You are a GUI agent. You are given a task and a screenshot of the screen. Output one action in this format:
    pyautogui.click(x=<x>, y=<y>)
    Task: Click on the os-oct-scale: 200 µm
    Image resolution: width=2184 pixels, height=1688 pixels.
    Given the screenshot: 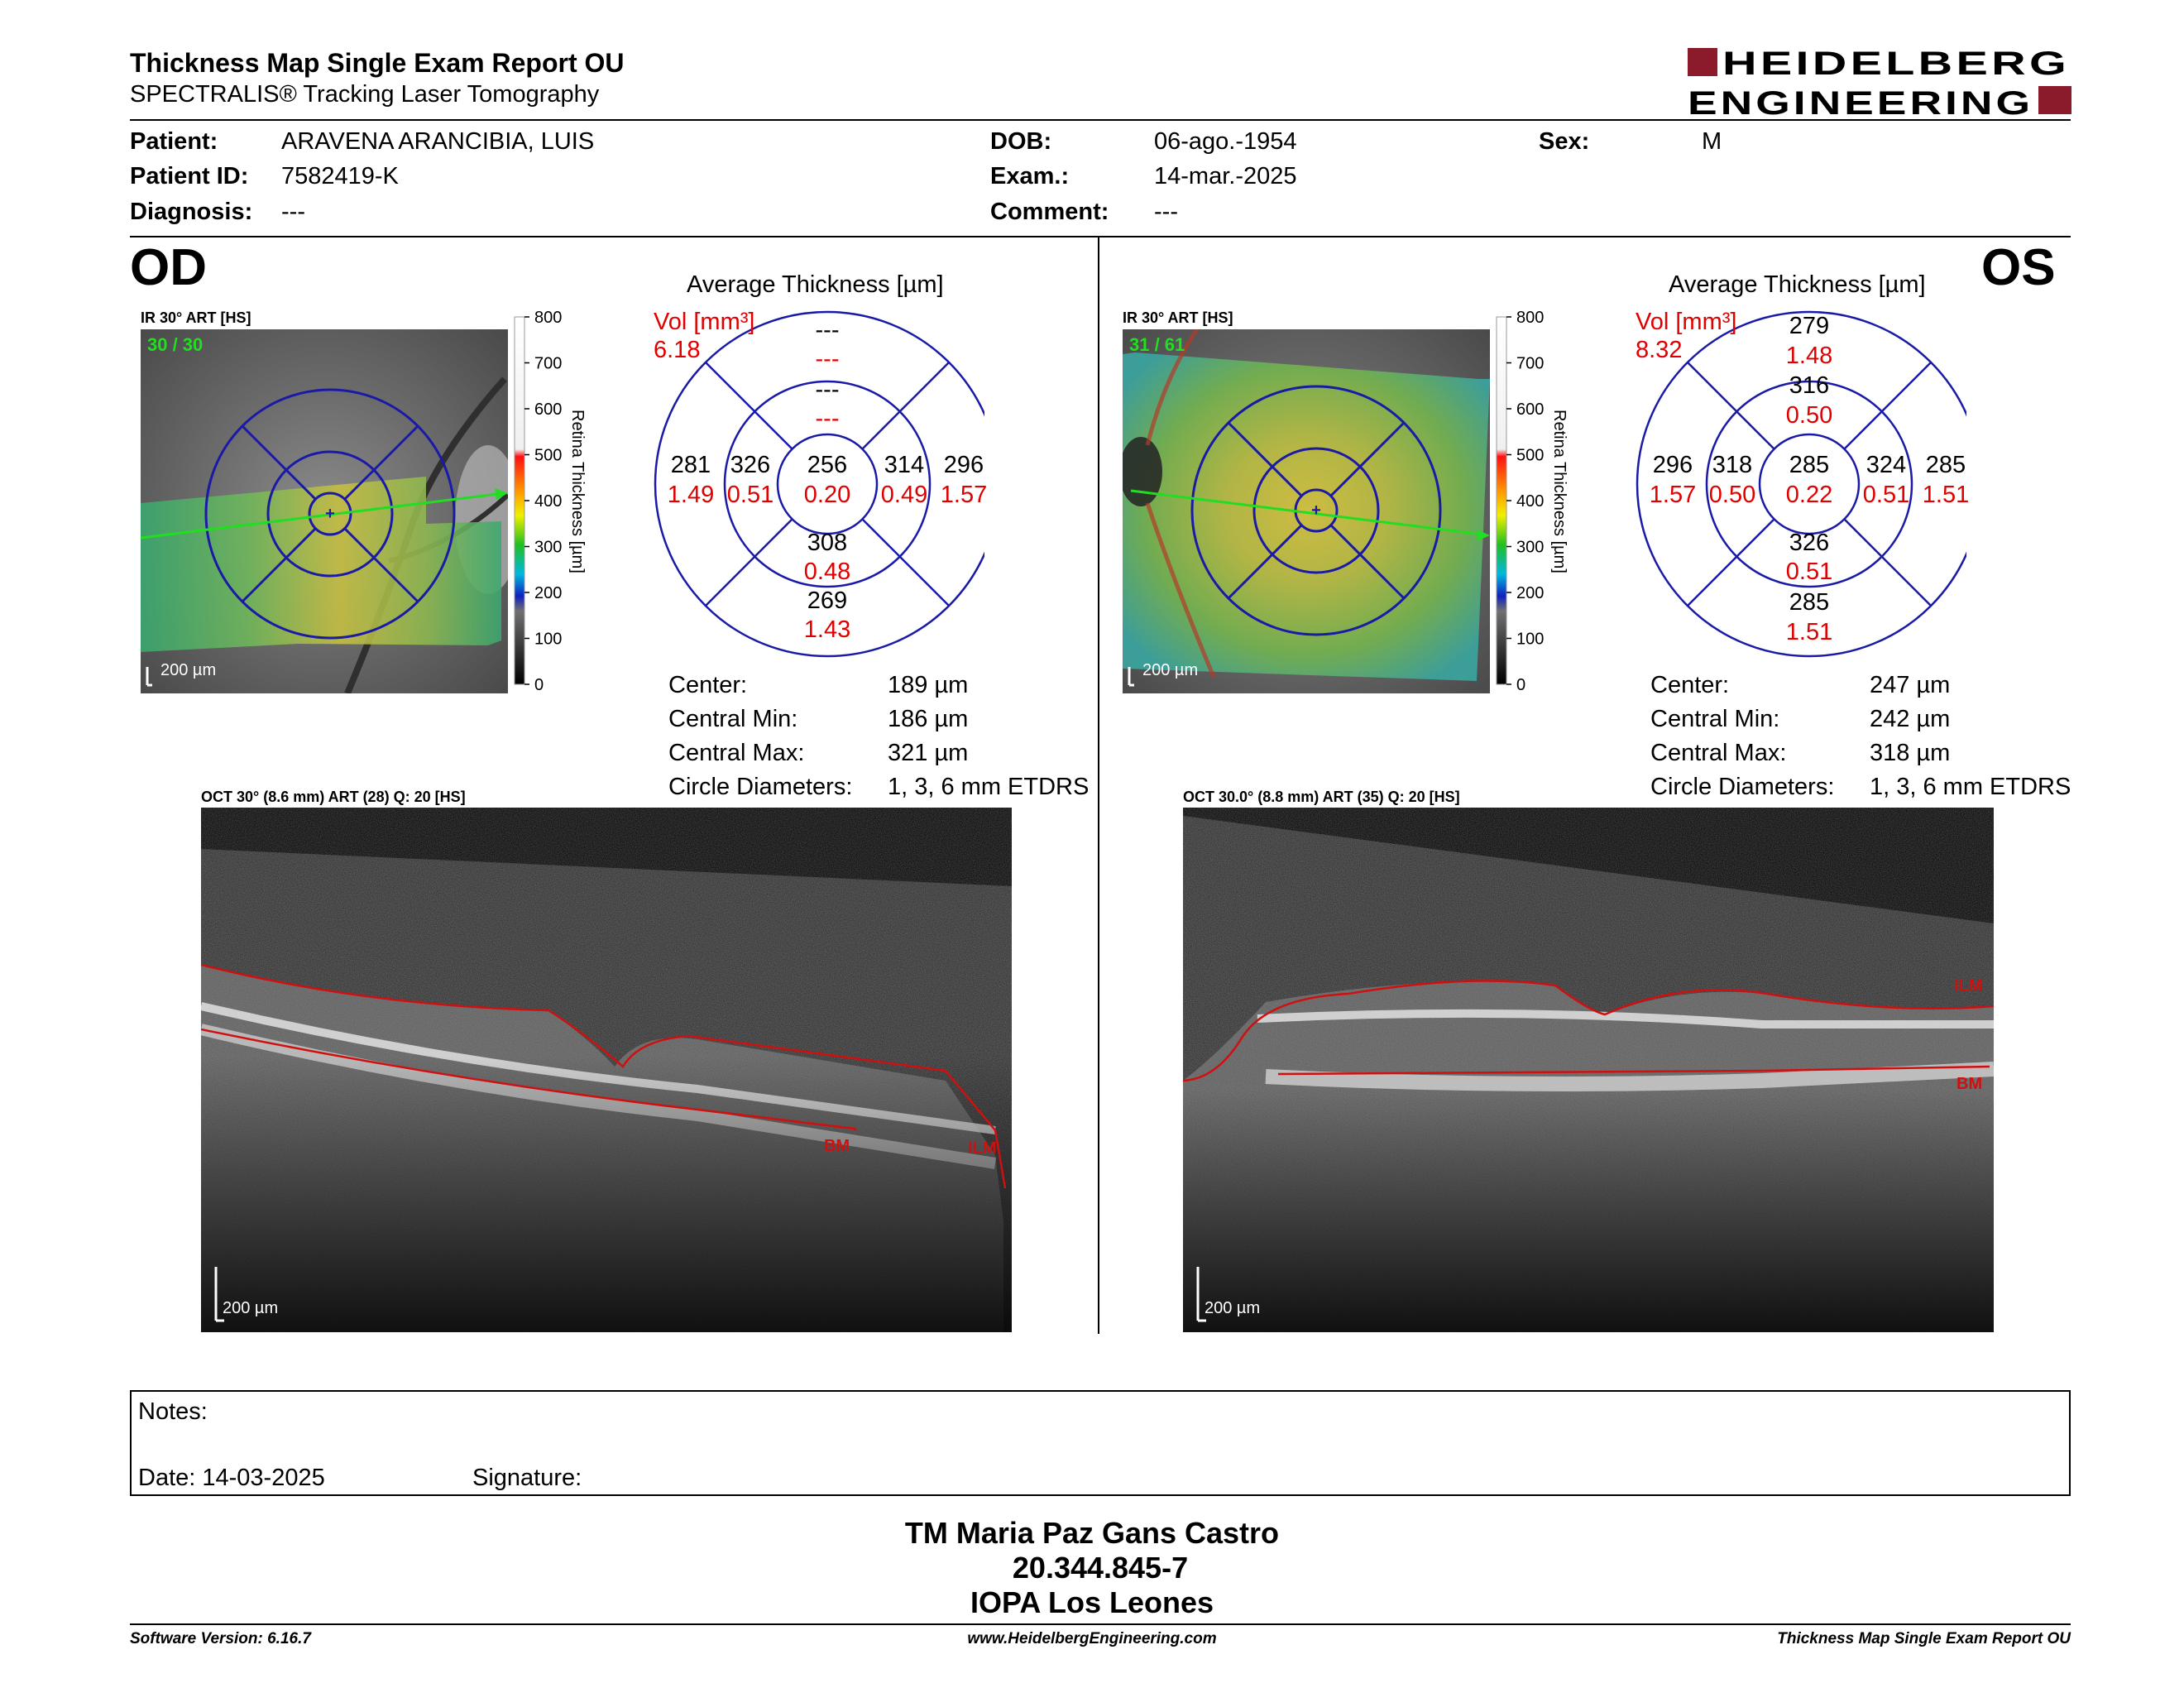 What is the action you would take?
    pyautogui.click(x=1232, y=1308)
    